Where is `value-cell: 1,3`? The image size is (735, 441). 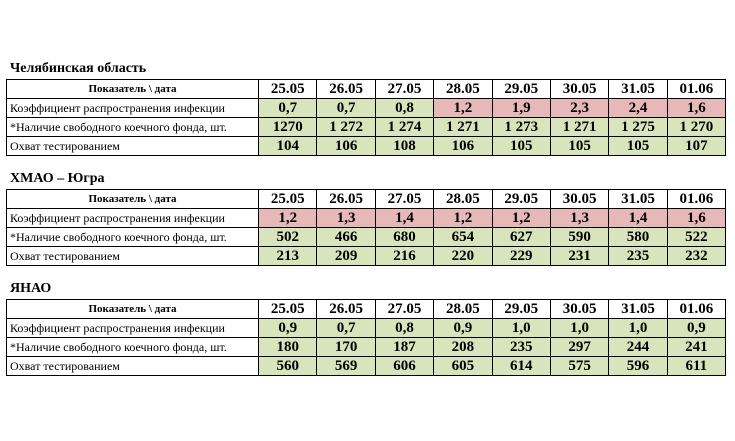 value-cell: 1,3 is located at coordinates (579, 218).